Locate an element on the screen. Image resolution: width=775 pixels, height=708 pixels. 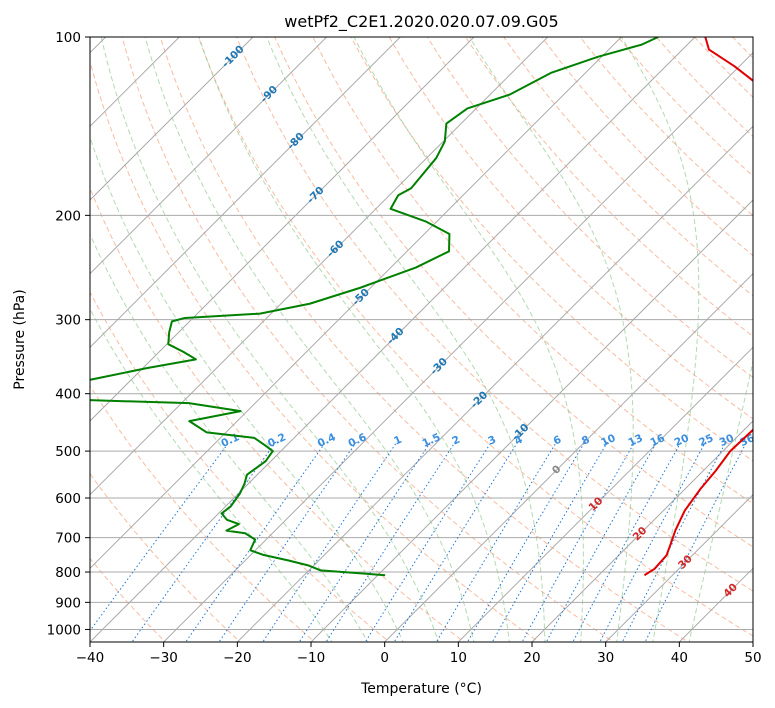
y-tick-label: 1000 is located at coordinates (64, 630).